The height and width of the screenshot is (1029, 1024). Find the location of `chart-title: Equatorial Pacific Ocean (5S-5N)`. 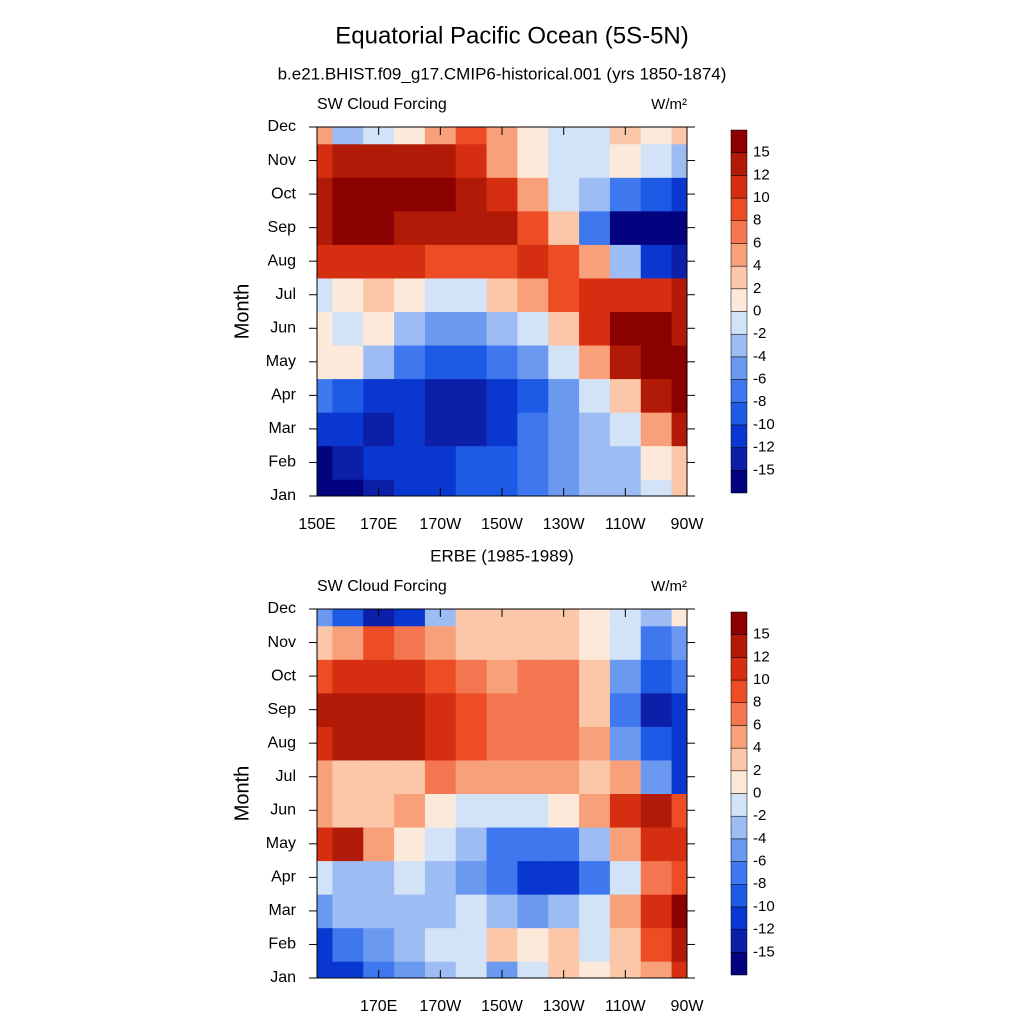

chart-title: Equatorial Pacific Ocean (5S-5N) is located at coordinates (511, 35).